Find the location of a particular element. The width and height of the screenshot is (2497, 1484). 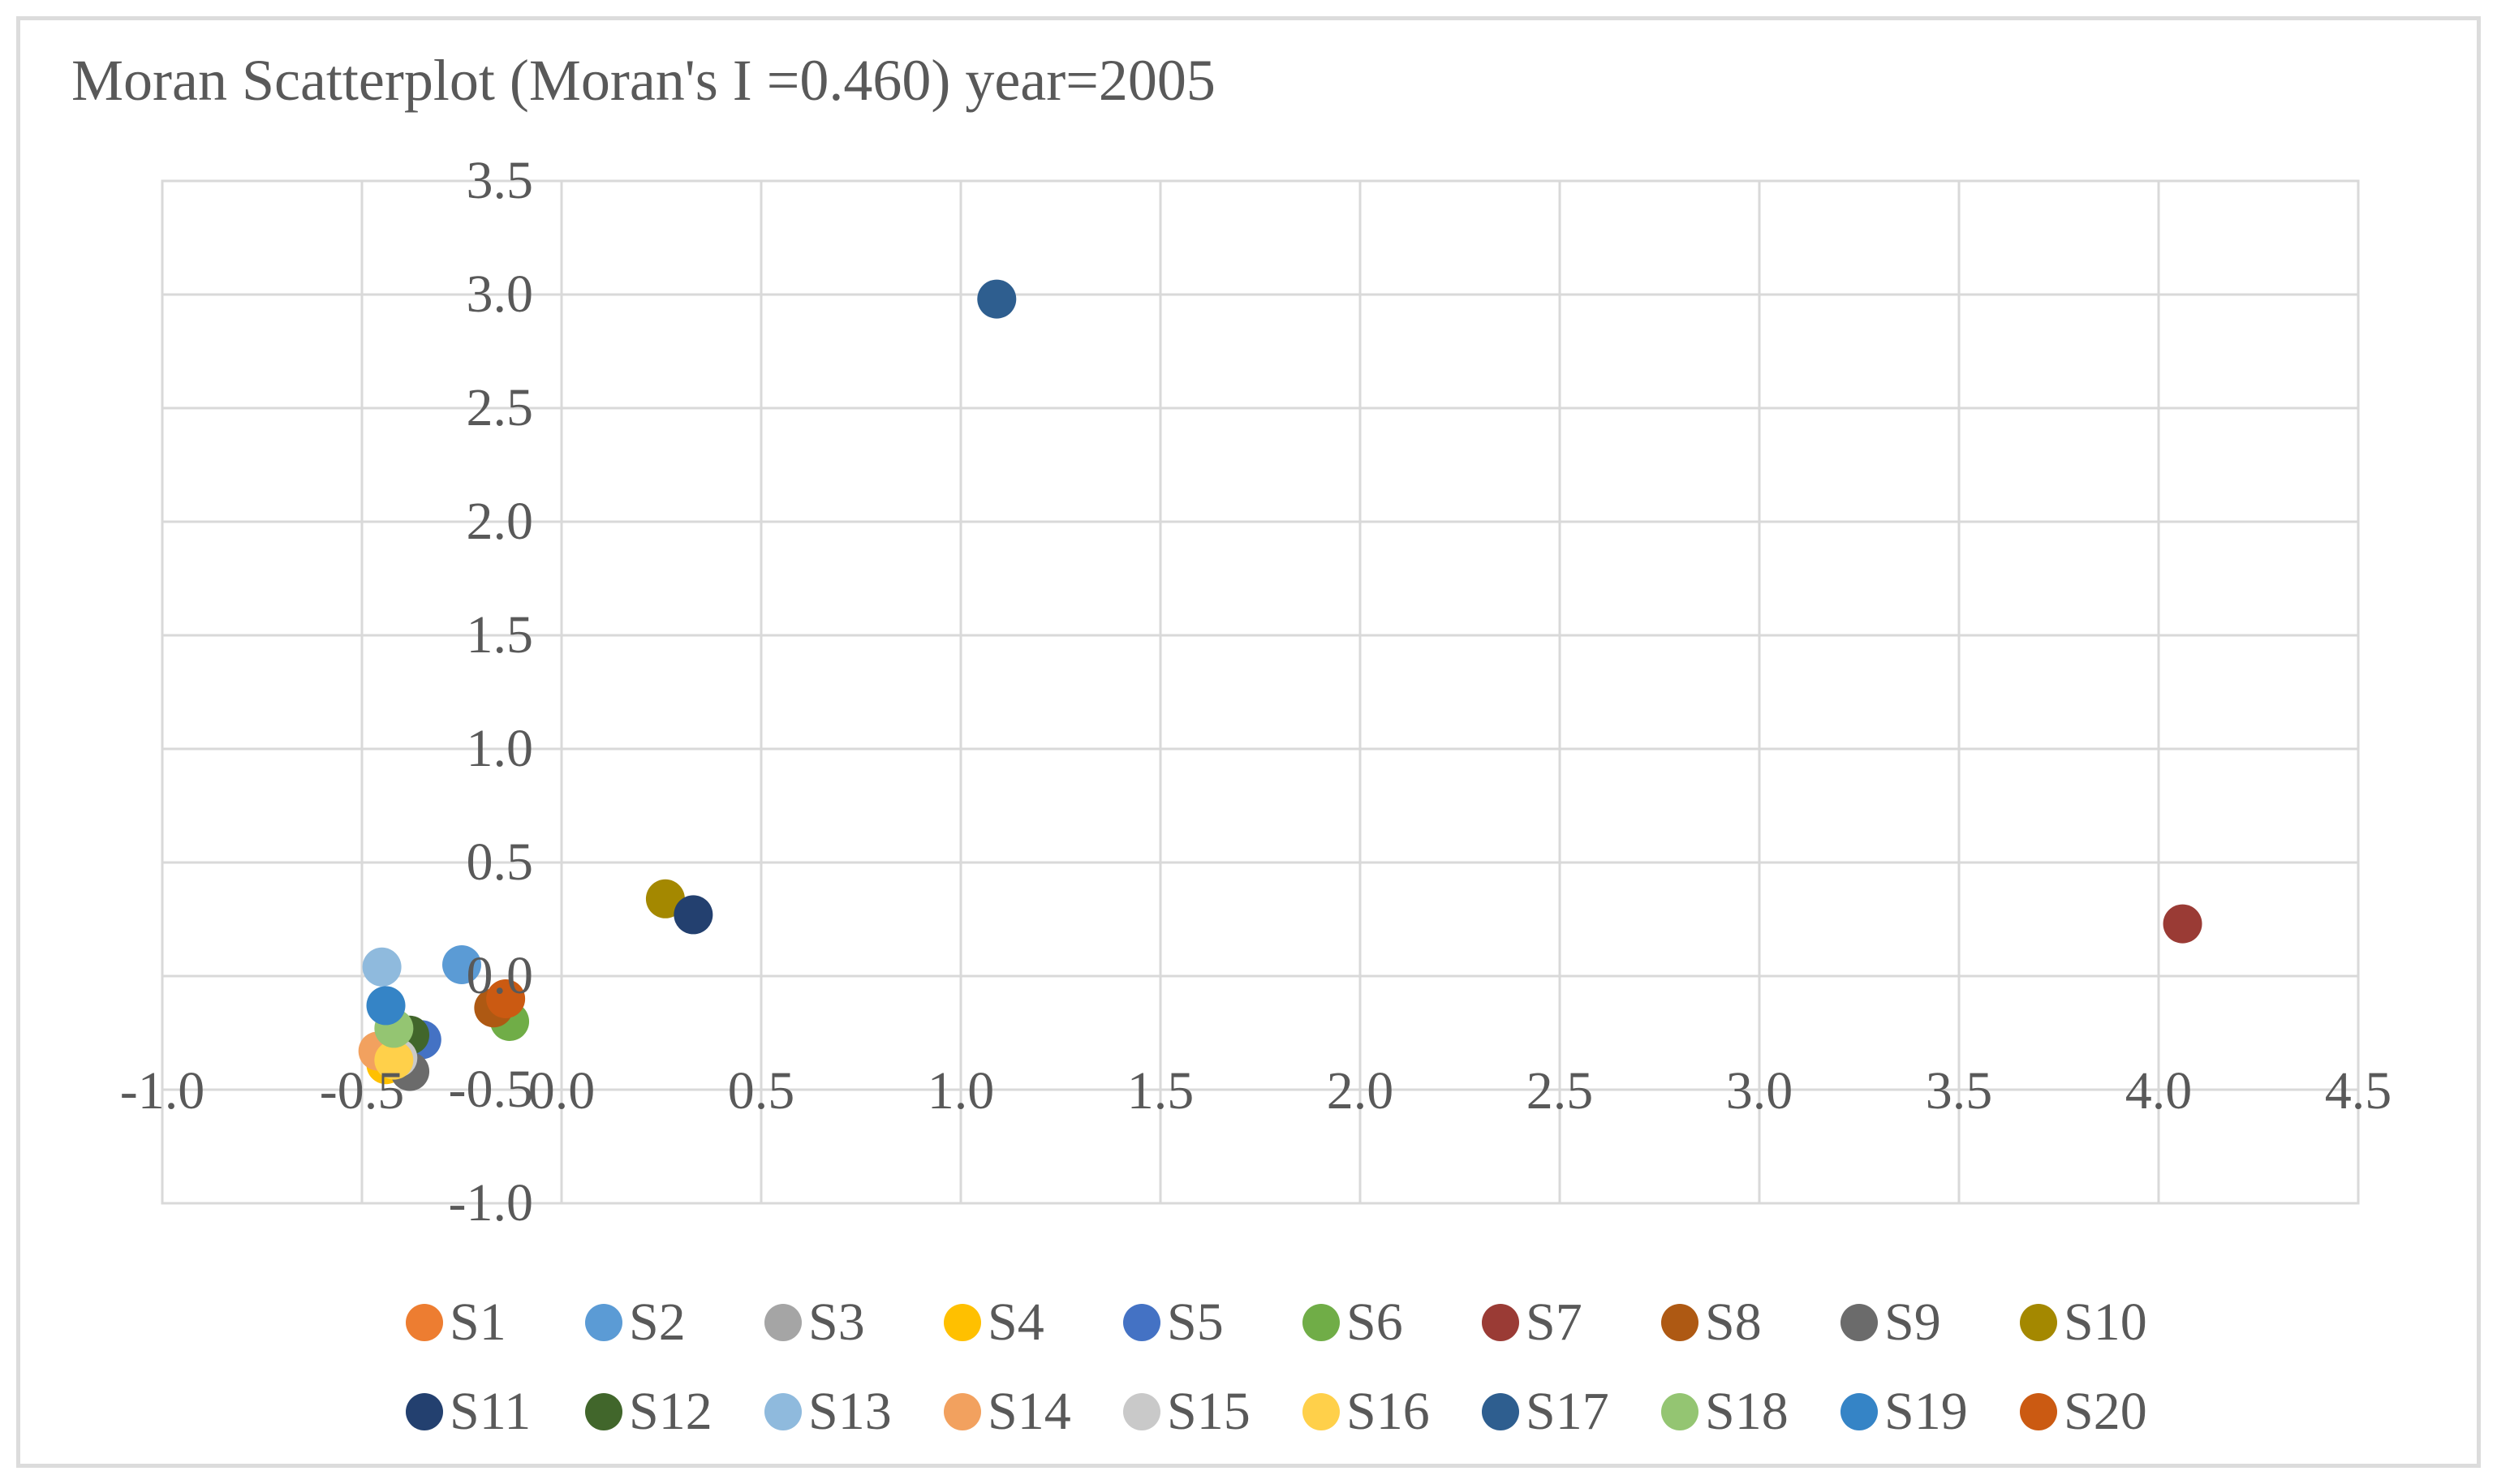

legend-item-S5: S5 is located at coordinates (1212, 1323).